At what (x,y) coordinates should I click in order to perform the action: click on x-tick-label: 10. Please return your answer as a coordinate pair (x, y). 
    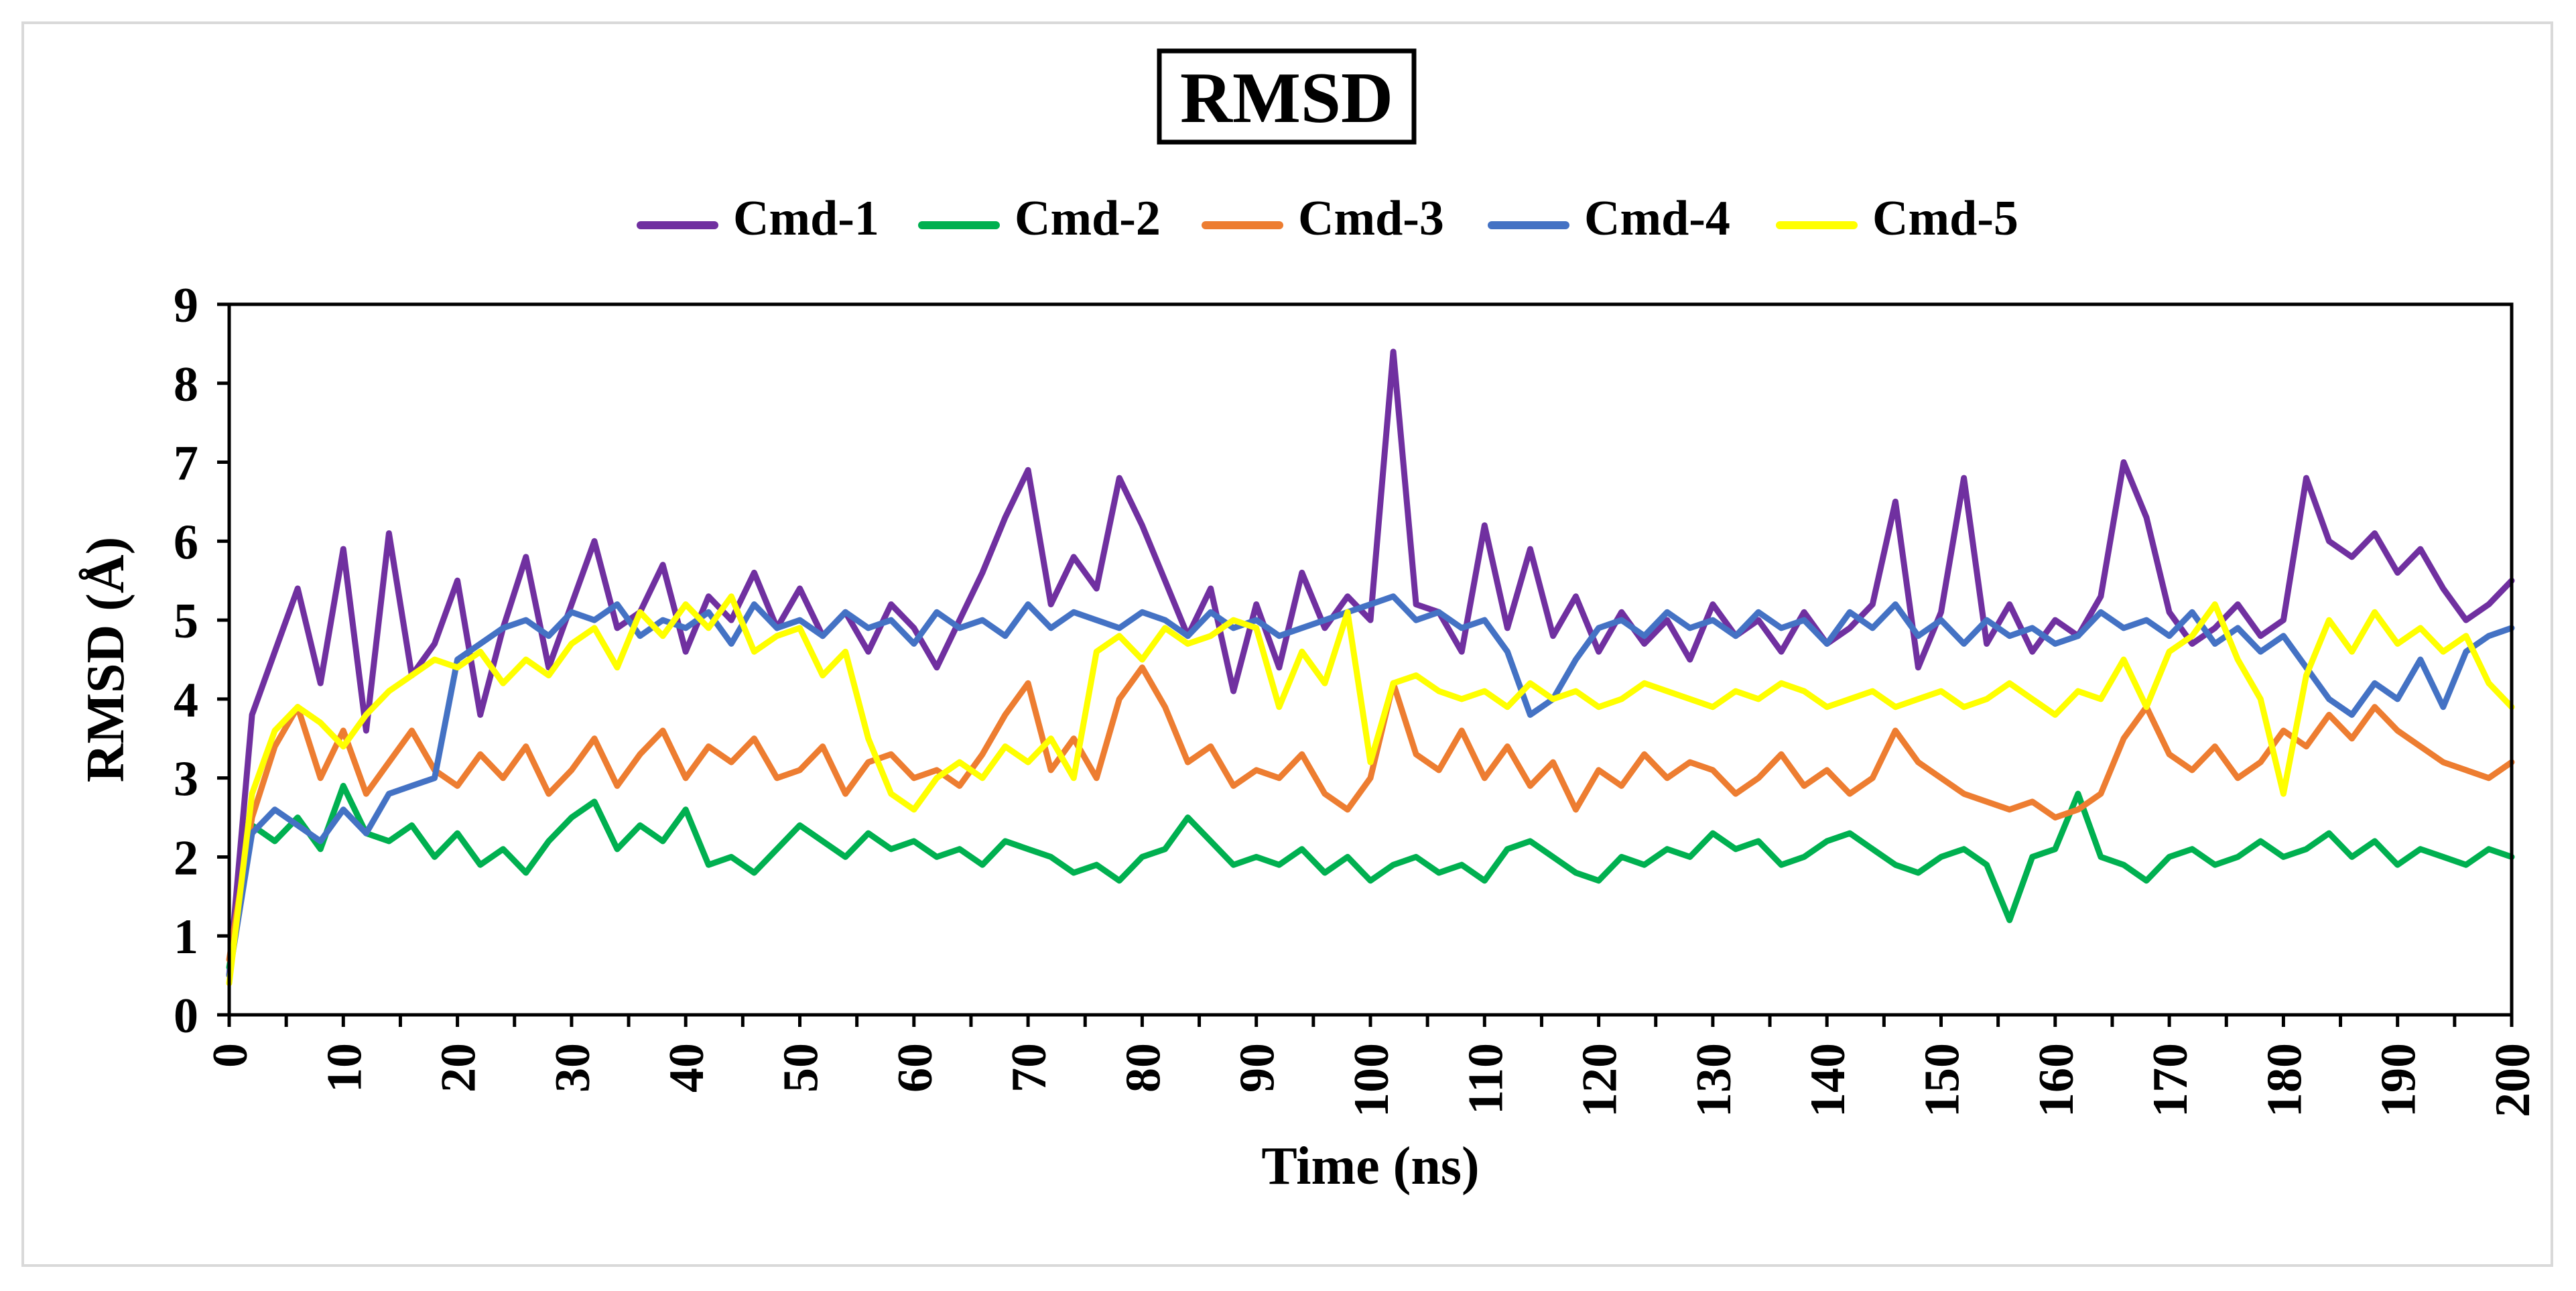
    Looking at the image, I should click on (344, 1068).